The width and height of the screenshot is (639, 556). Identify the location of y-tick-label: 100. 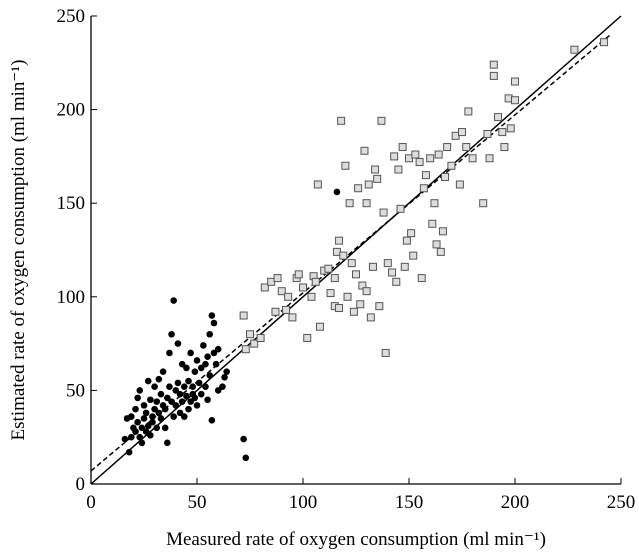
(71, 297).